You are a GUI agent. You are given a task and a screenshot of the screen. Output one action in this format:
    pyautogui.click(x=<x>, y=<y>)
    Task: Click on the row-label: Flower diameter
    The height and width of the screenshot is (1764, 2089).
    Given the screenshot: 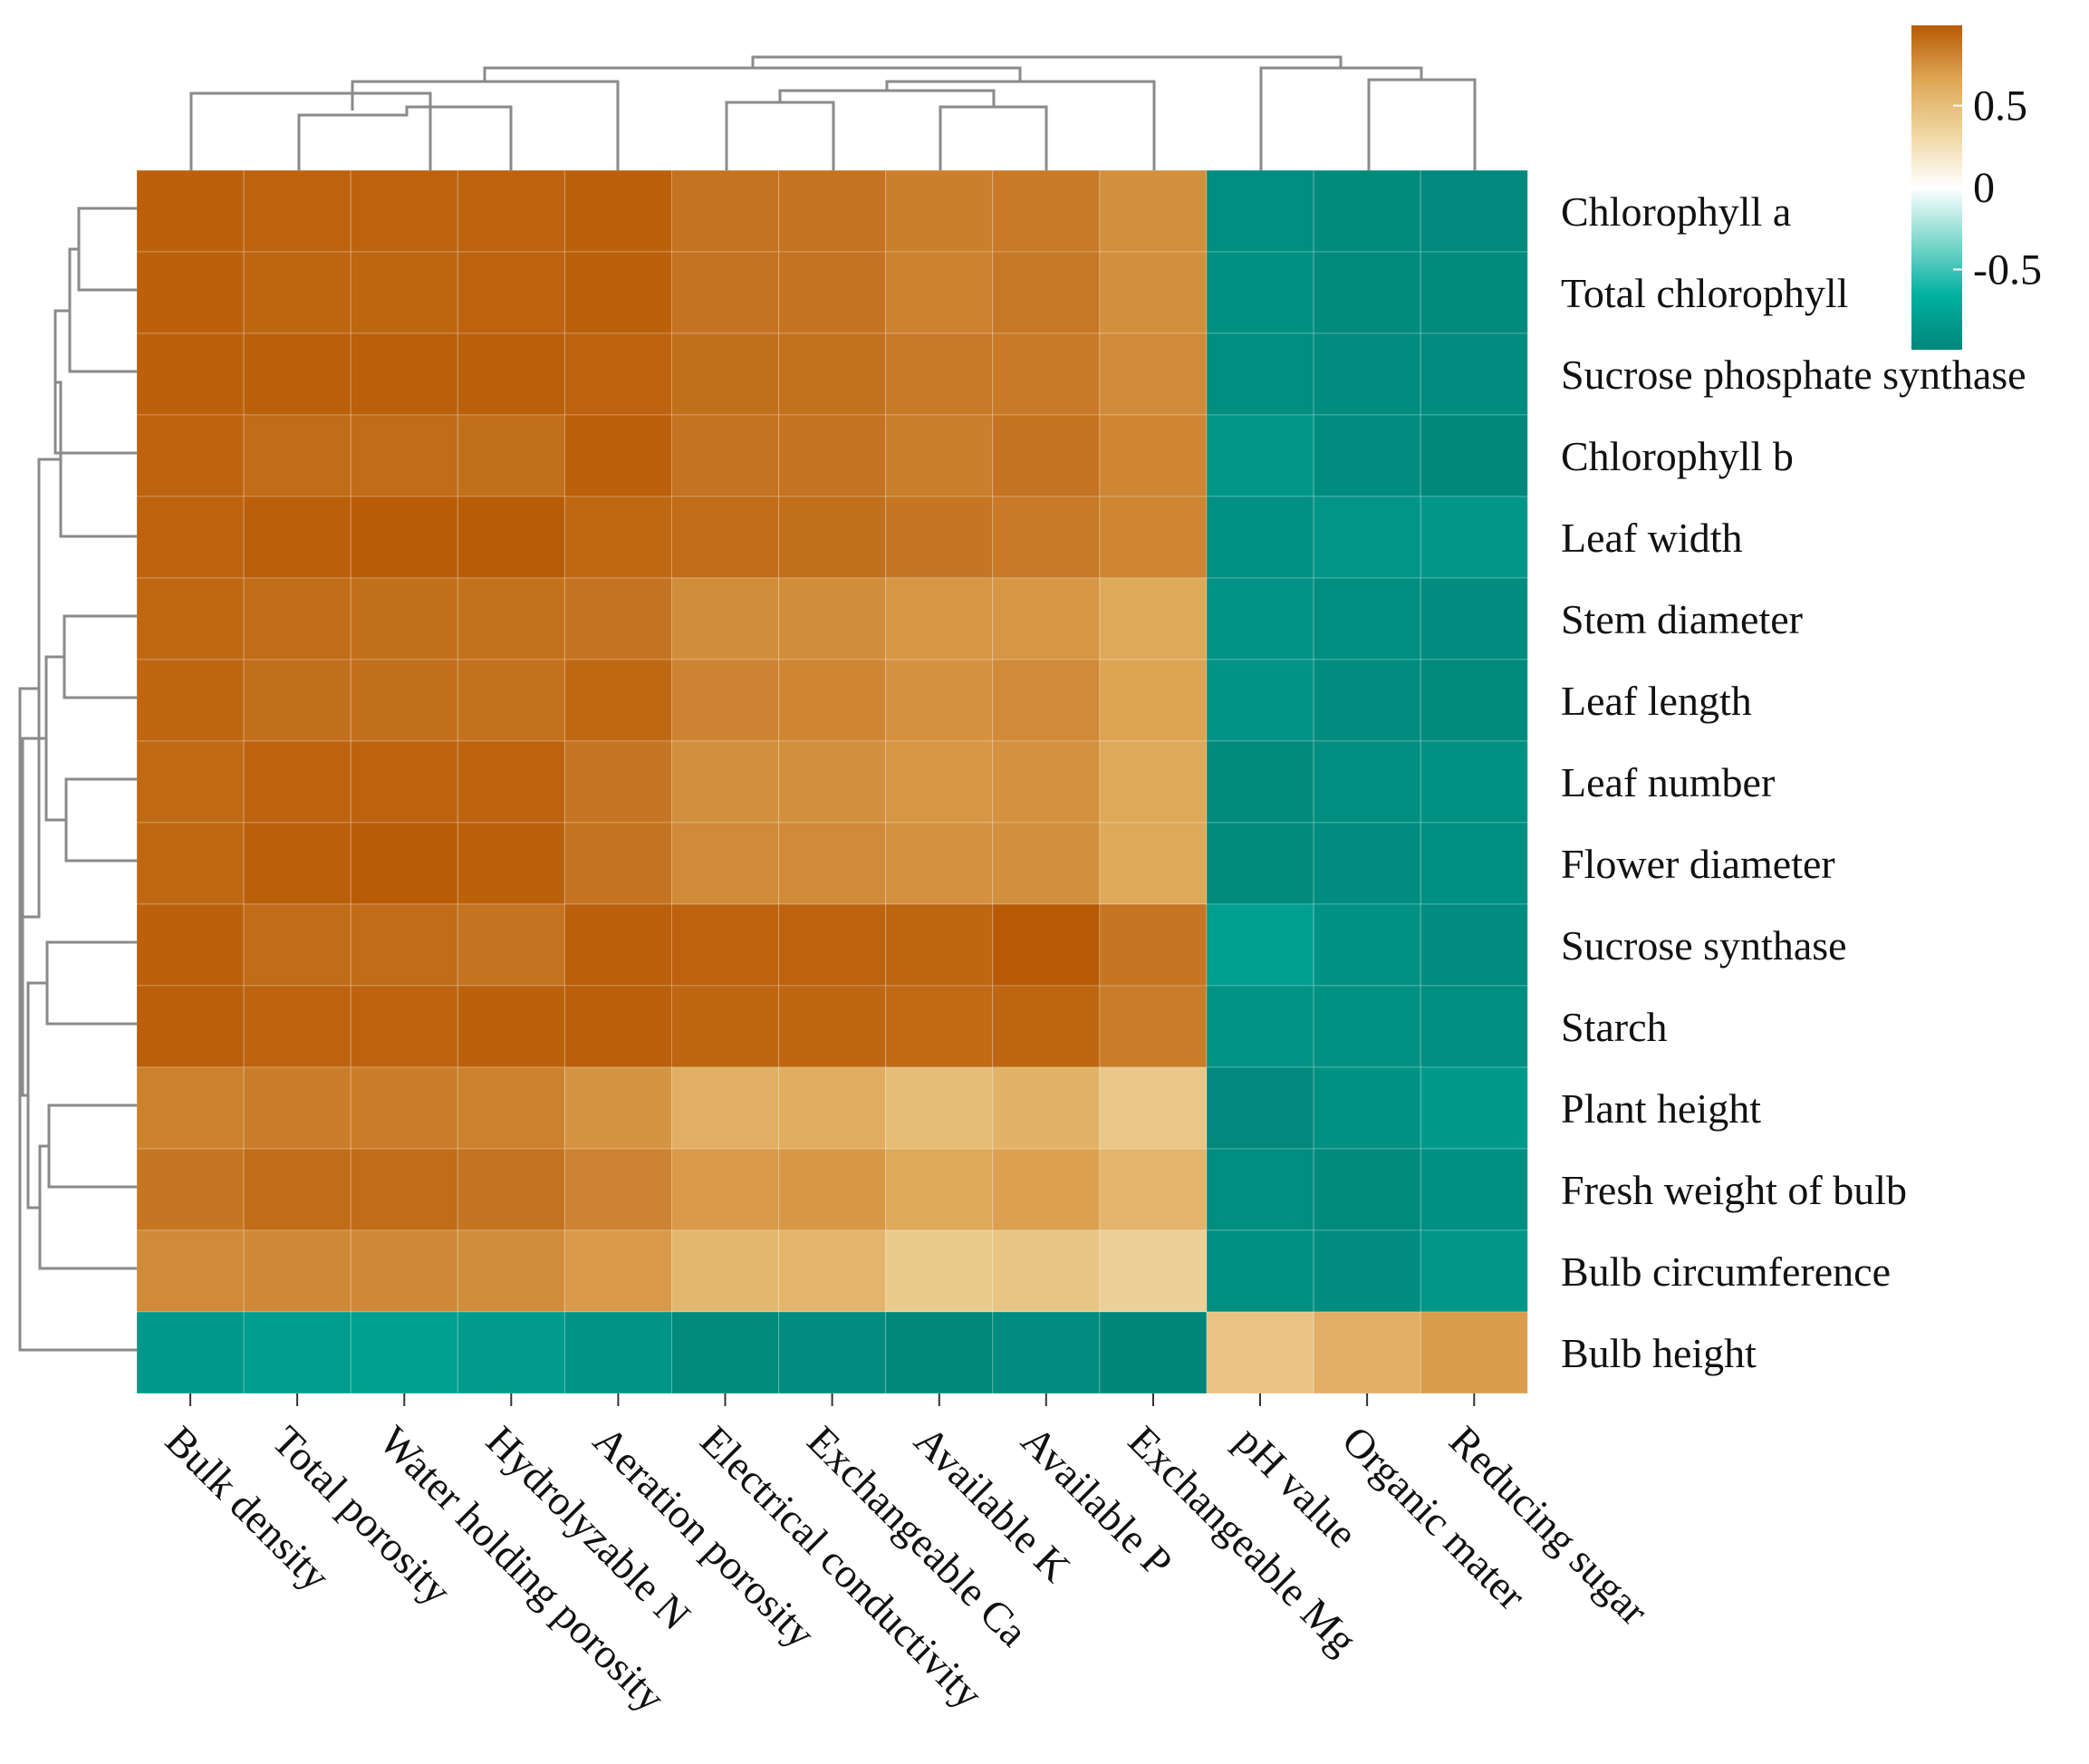 What is the action you would take?
    pyautogui.click(x=1698, y=864)
    